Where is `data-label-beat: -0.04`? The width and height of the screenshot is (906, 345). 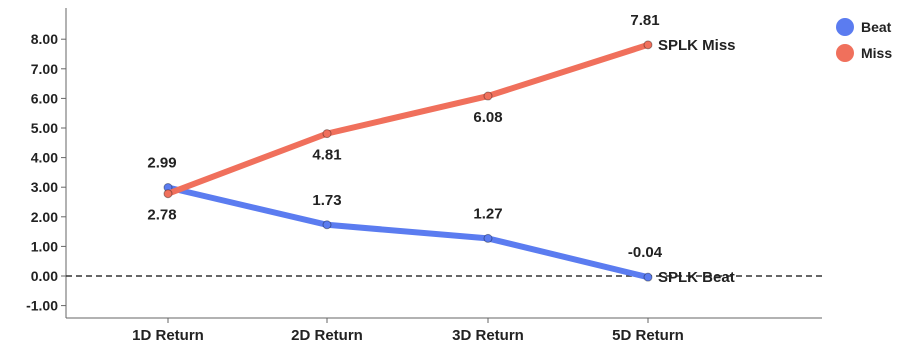 data-label-beat: -0.04 is located at coordinates (645, 252).